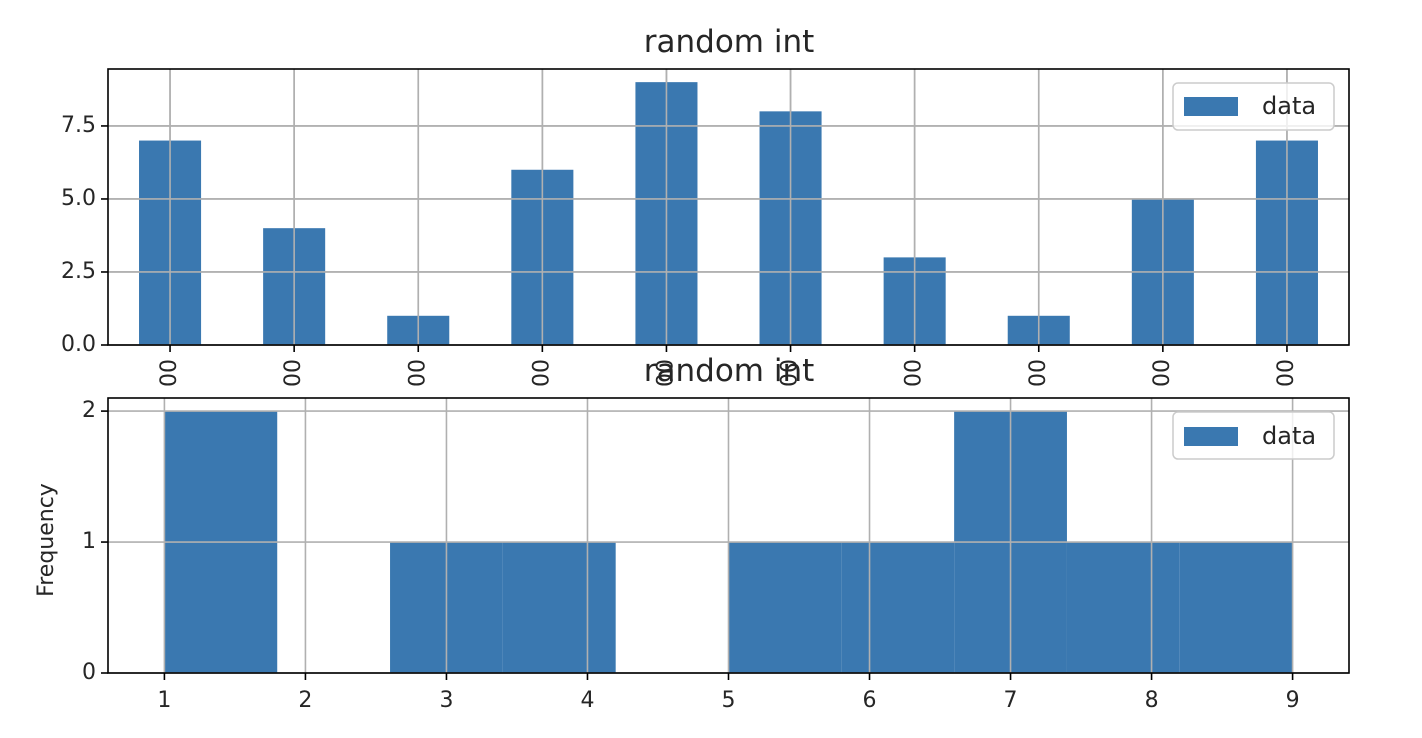 The image size is (1422, 738). Describe the element at coordinates (78, 125) in the screenshot. I see `bar-ytick-label: 7.5` at that location.